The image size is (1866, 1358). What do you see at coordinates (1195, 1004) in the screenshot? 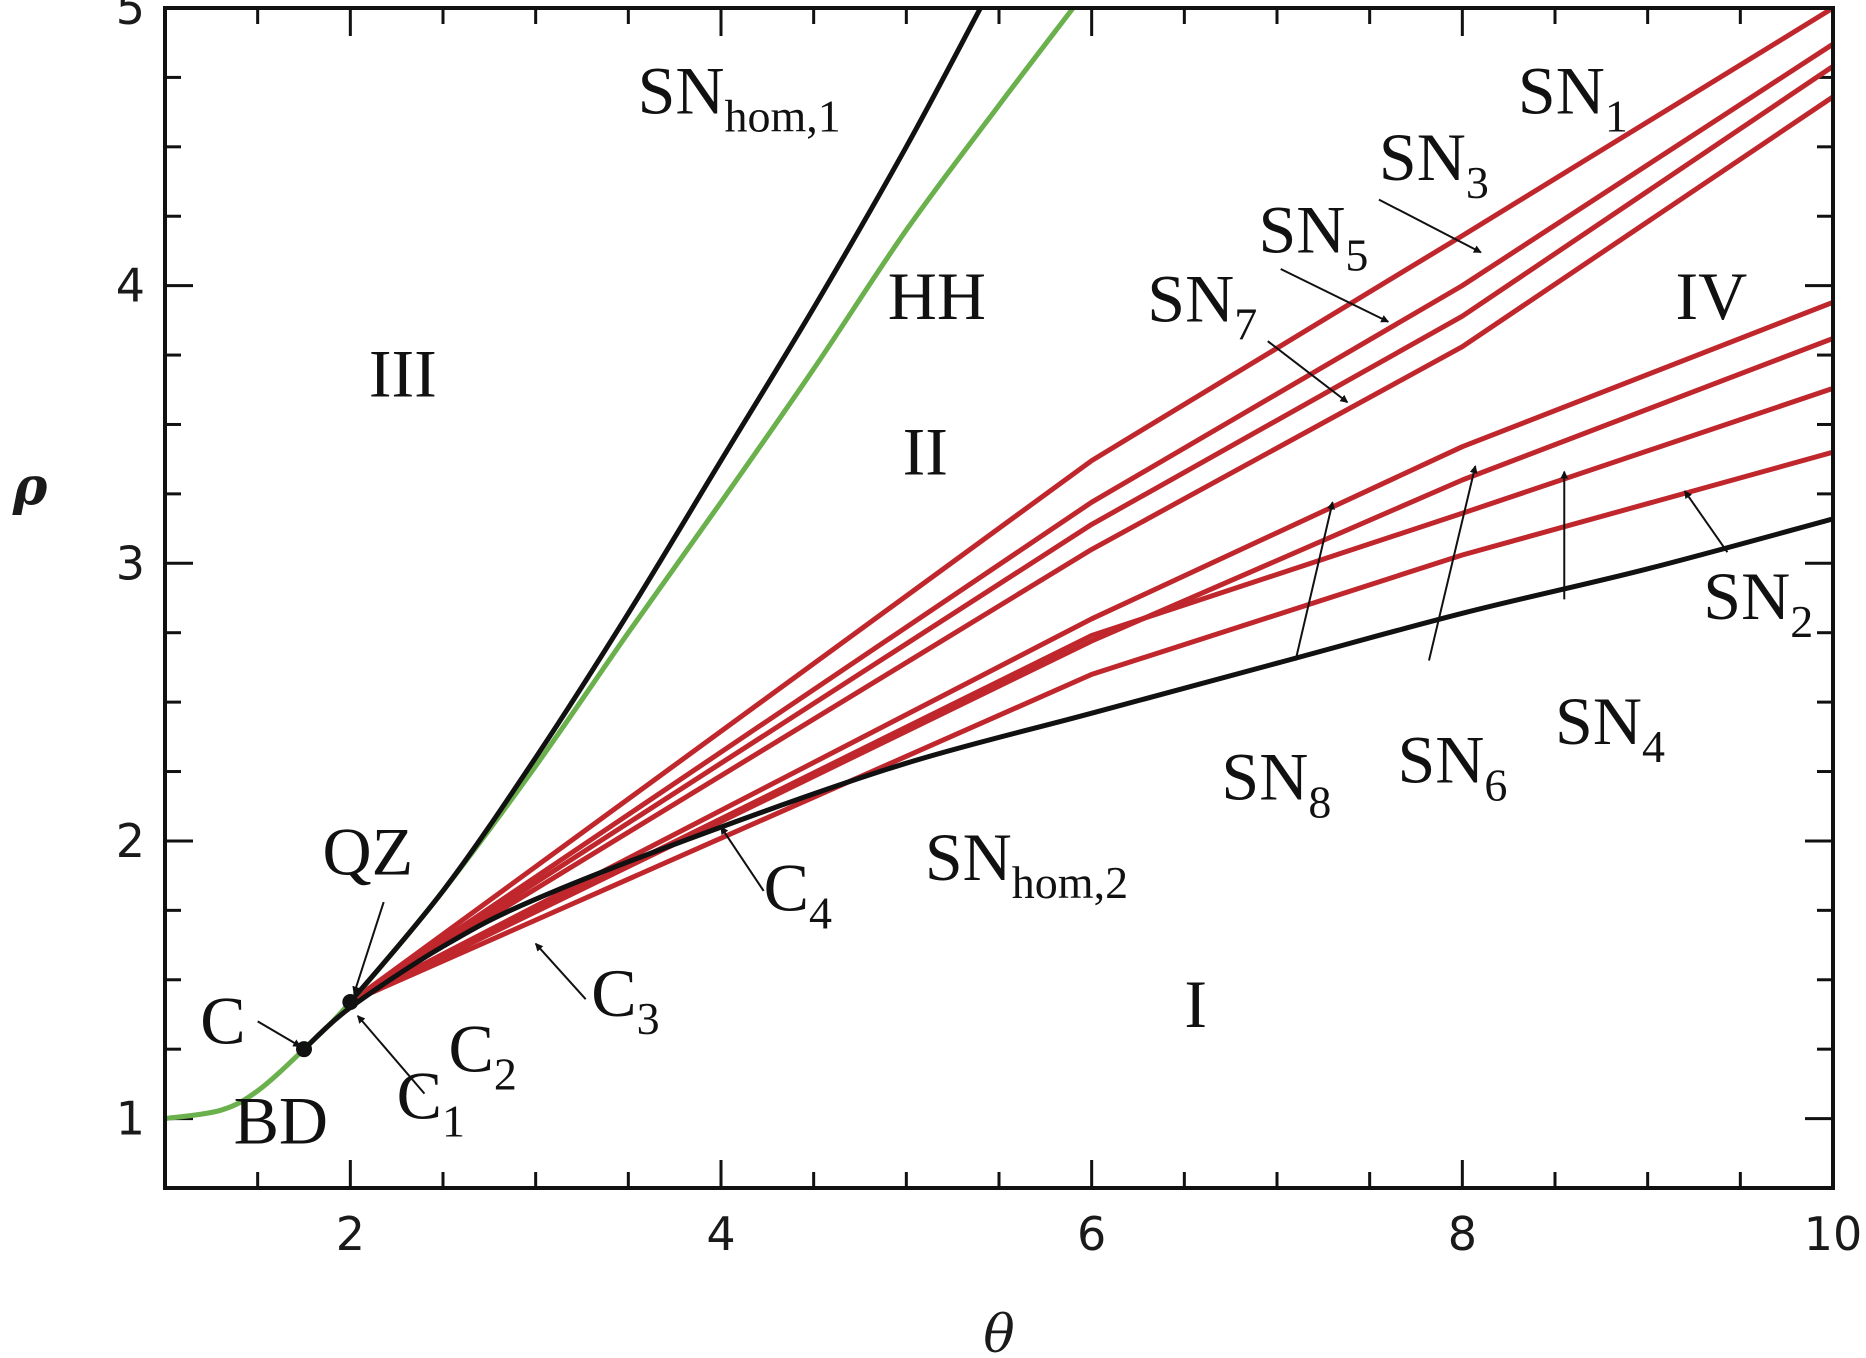
I see `label-region-i: I` at bounding box center [1195, 1004].